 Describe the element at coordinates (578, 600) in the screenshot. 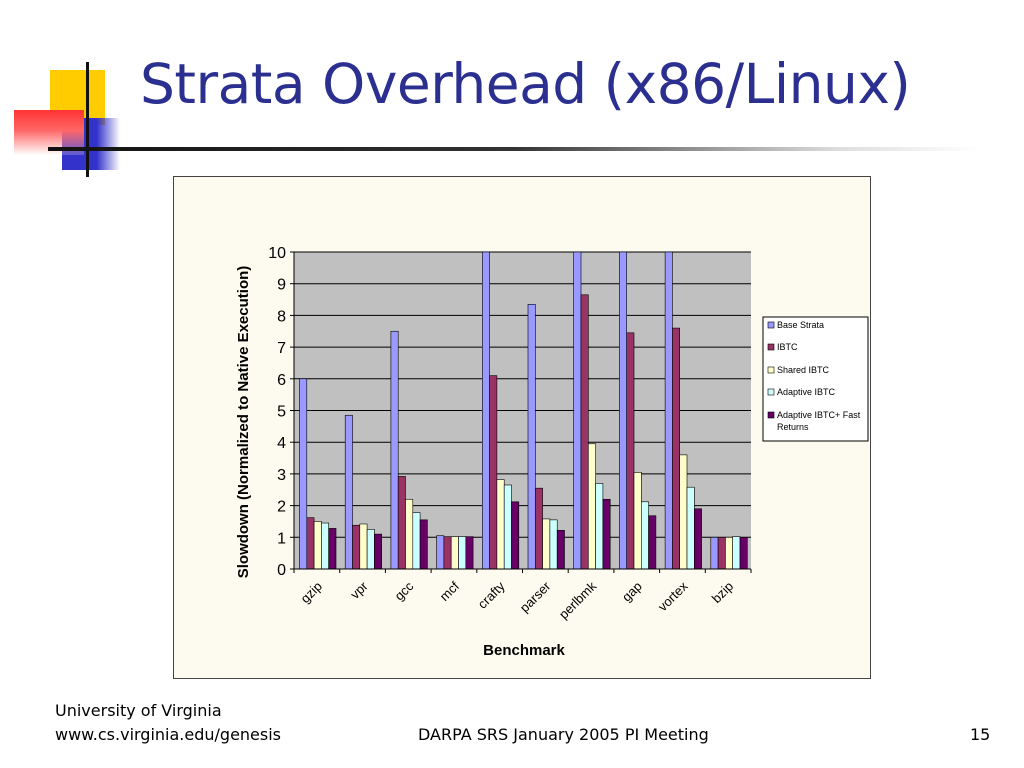

I see `x-tick-label-perlbmk: perlbmk` at that location.